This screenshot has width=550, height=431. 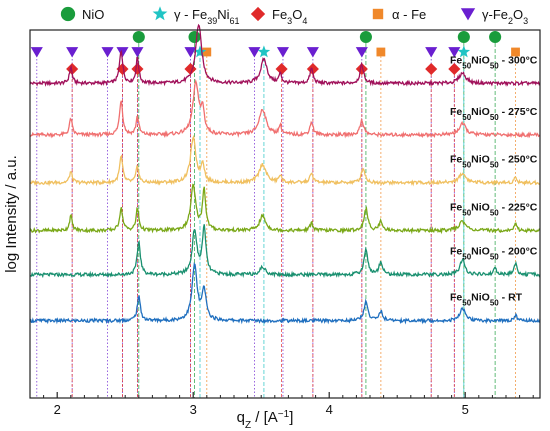 I want to click on legend-entry: γ - Fe39Ni61, so click(x=207, y=16).